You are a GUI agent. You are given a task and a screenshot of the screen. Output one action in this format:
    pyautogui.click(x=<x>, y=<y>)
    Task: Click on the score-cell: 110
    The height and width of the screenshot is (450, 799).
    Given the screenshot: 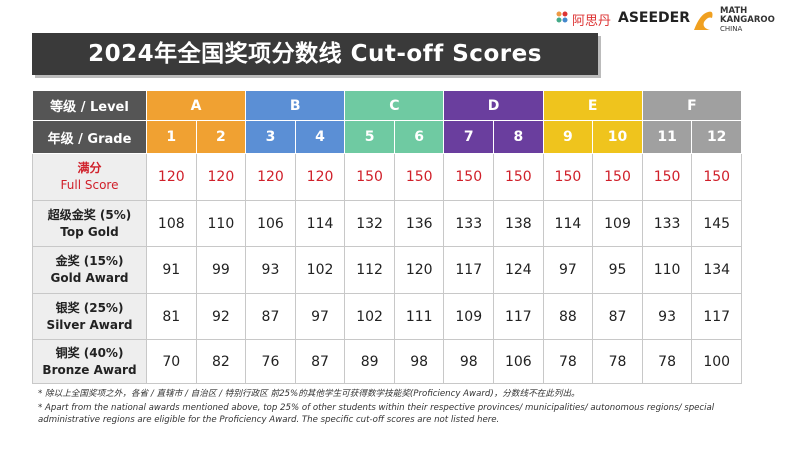 What is the action you would take?
    pyautogui.click(x=667, y=270)
    